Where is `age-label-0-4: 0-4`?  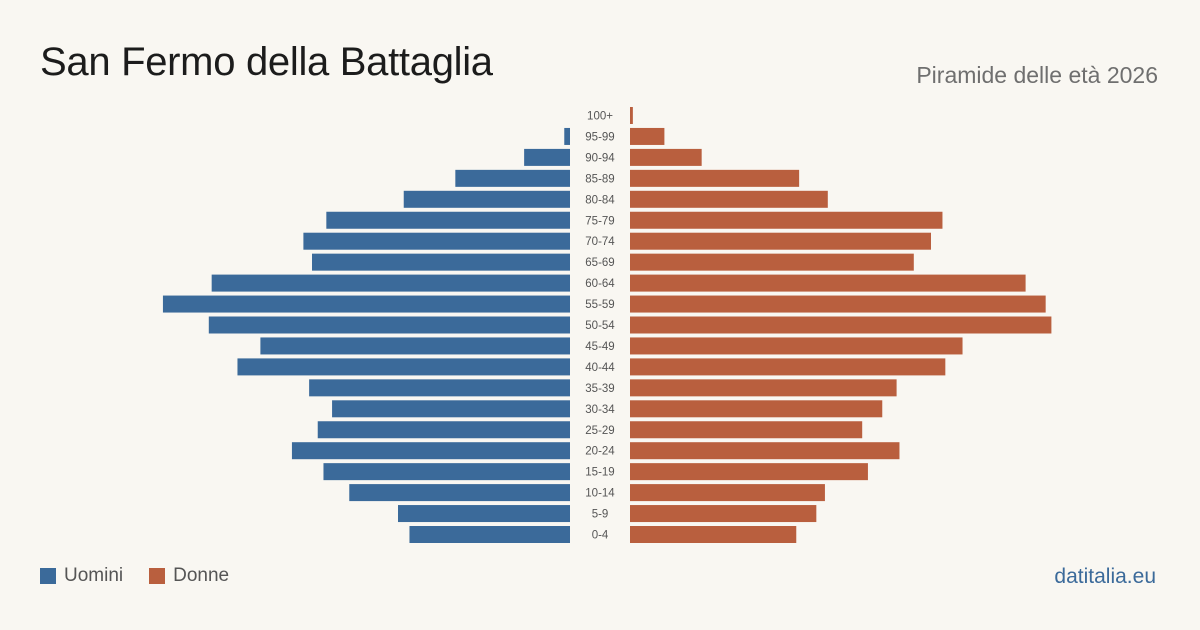
age-label-0-4: 0-4 is located at coordinates (600, 536).